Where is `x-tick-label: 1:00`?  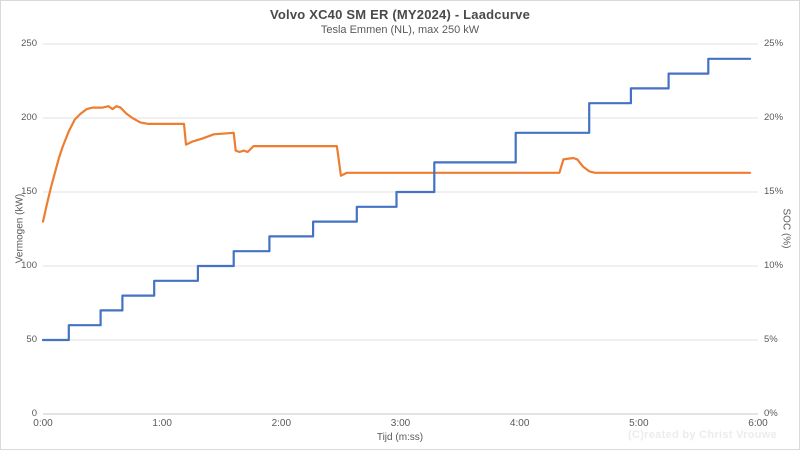 x-tick-label: 1:00 is located at coordinates (162, 423).